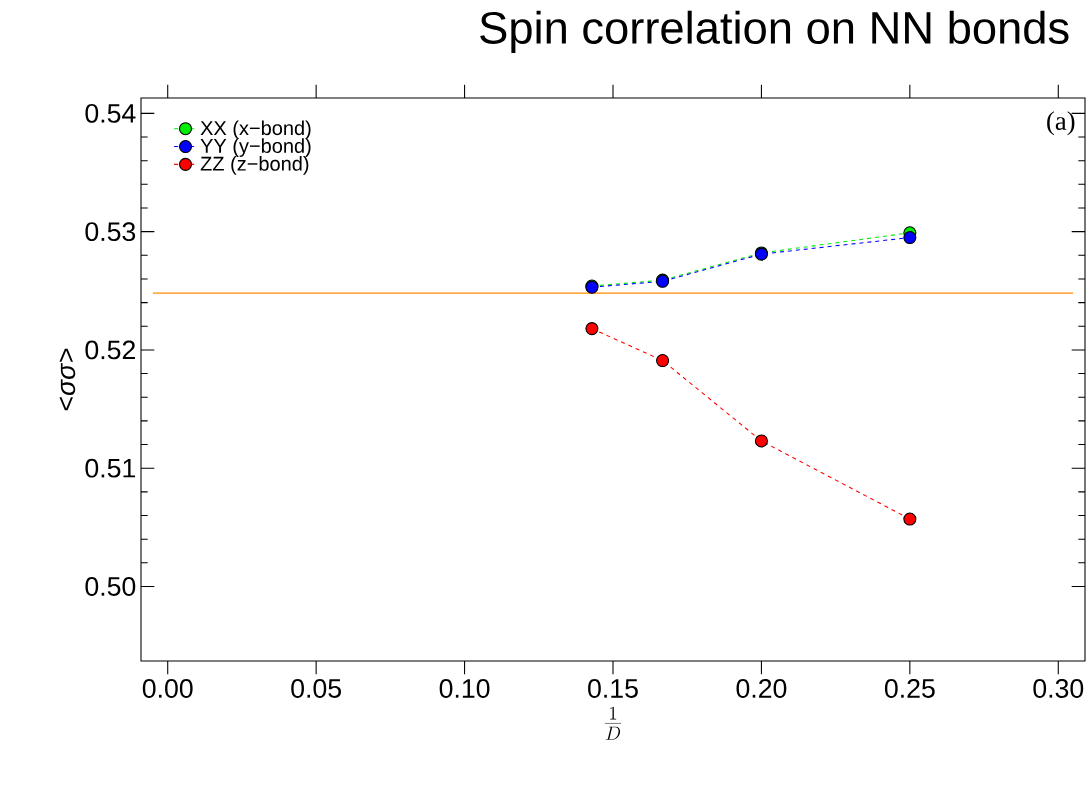  What do you see at coordinates (167, 688) in the screenshot?
I see `x-tick-label: 0.00` at bounding box center [167, 688].